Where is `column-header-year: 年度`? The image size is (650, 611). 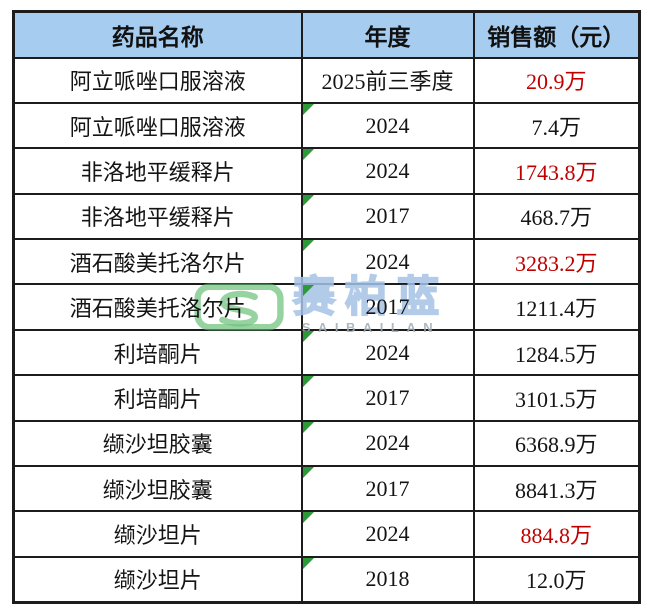
column-header-year: 年度 is located at coordinates (387, 34).